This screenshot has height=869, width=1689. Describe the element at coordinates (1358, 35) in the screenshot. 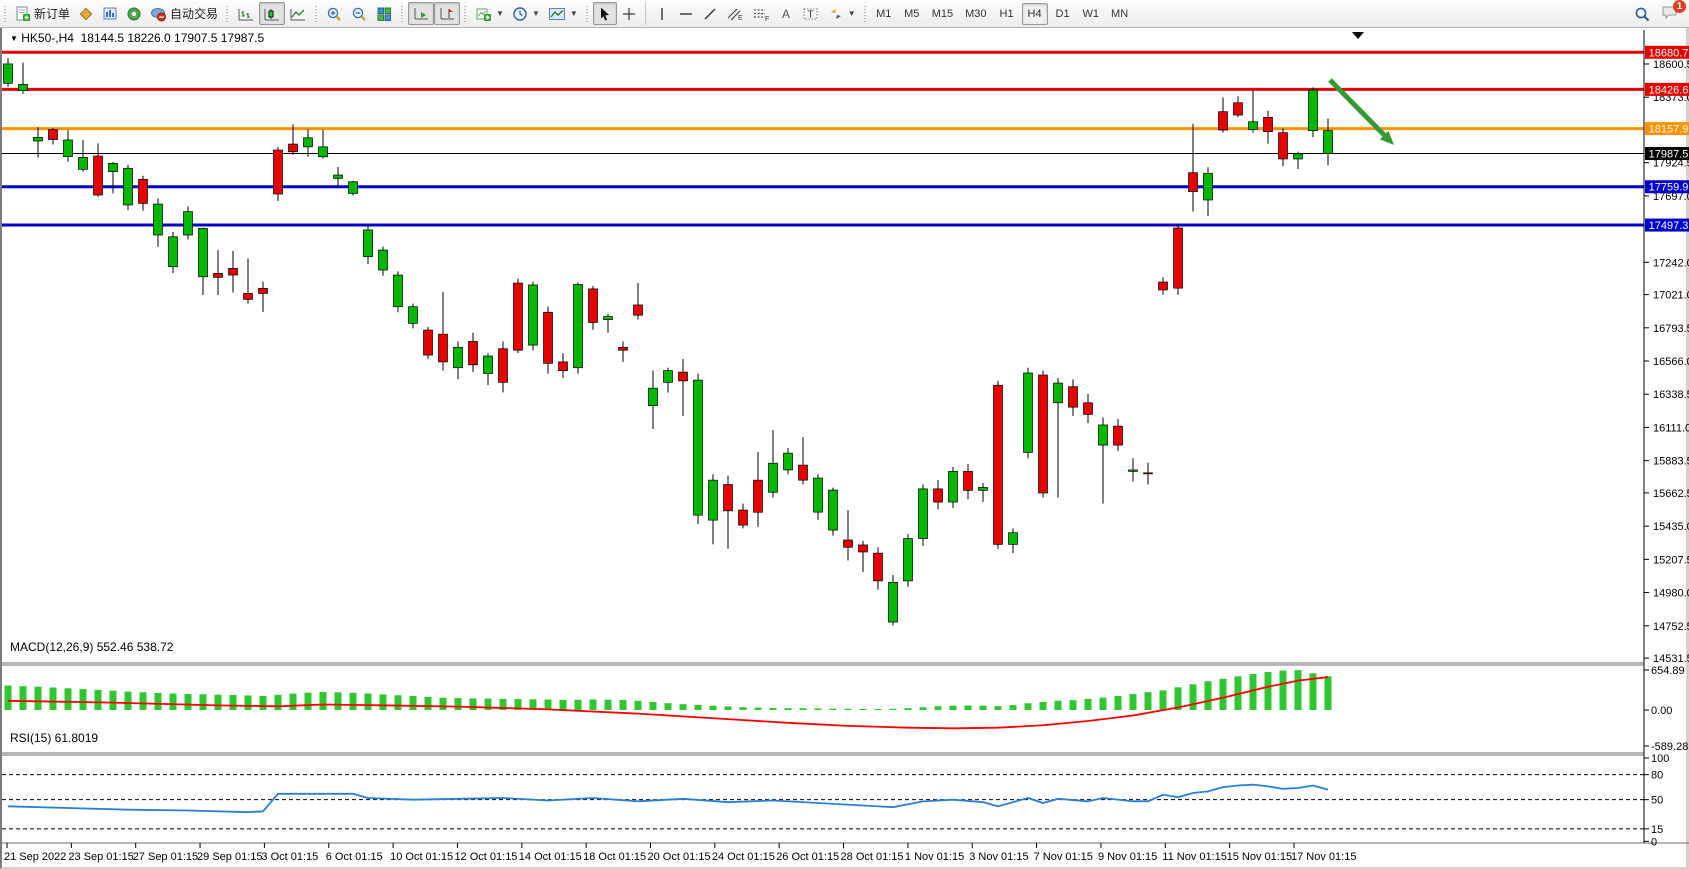

I see `chart-shift-marker` at that location.